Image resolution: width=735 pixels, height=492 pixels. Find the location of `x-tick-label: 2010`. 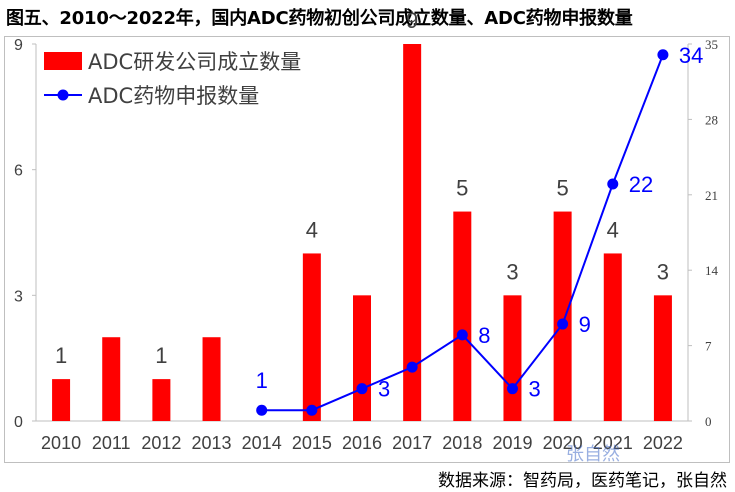

x-tick-label: 2010 is located at coordinates (61, 443).